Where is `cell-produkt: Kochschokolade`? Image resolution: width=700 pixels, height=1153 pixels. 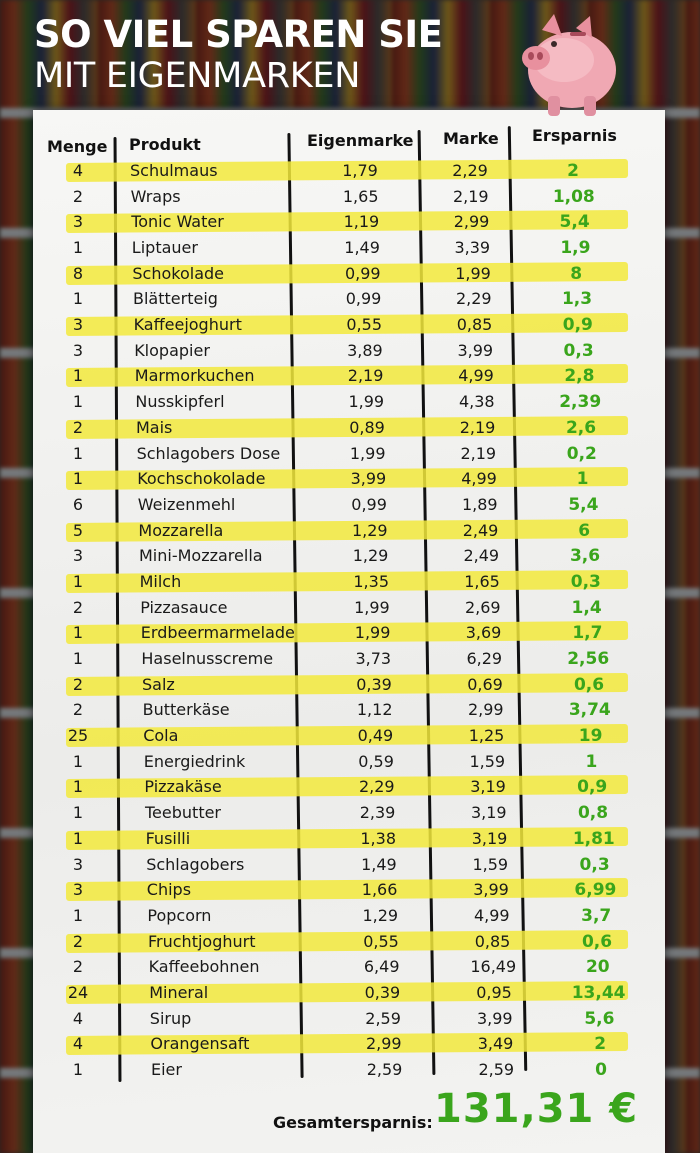 cell-produkt: Kochschokolade is located at coordinates (201, 479).